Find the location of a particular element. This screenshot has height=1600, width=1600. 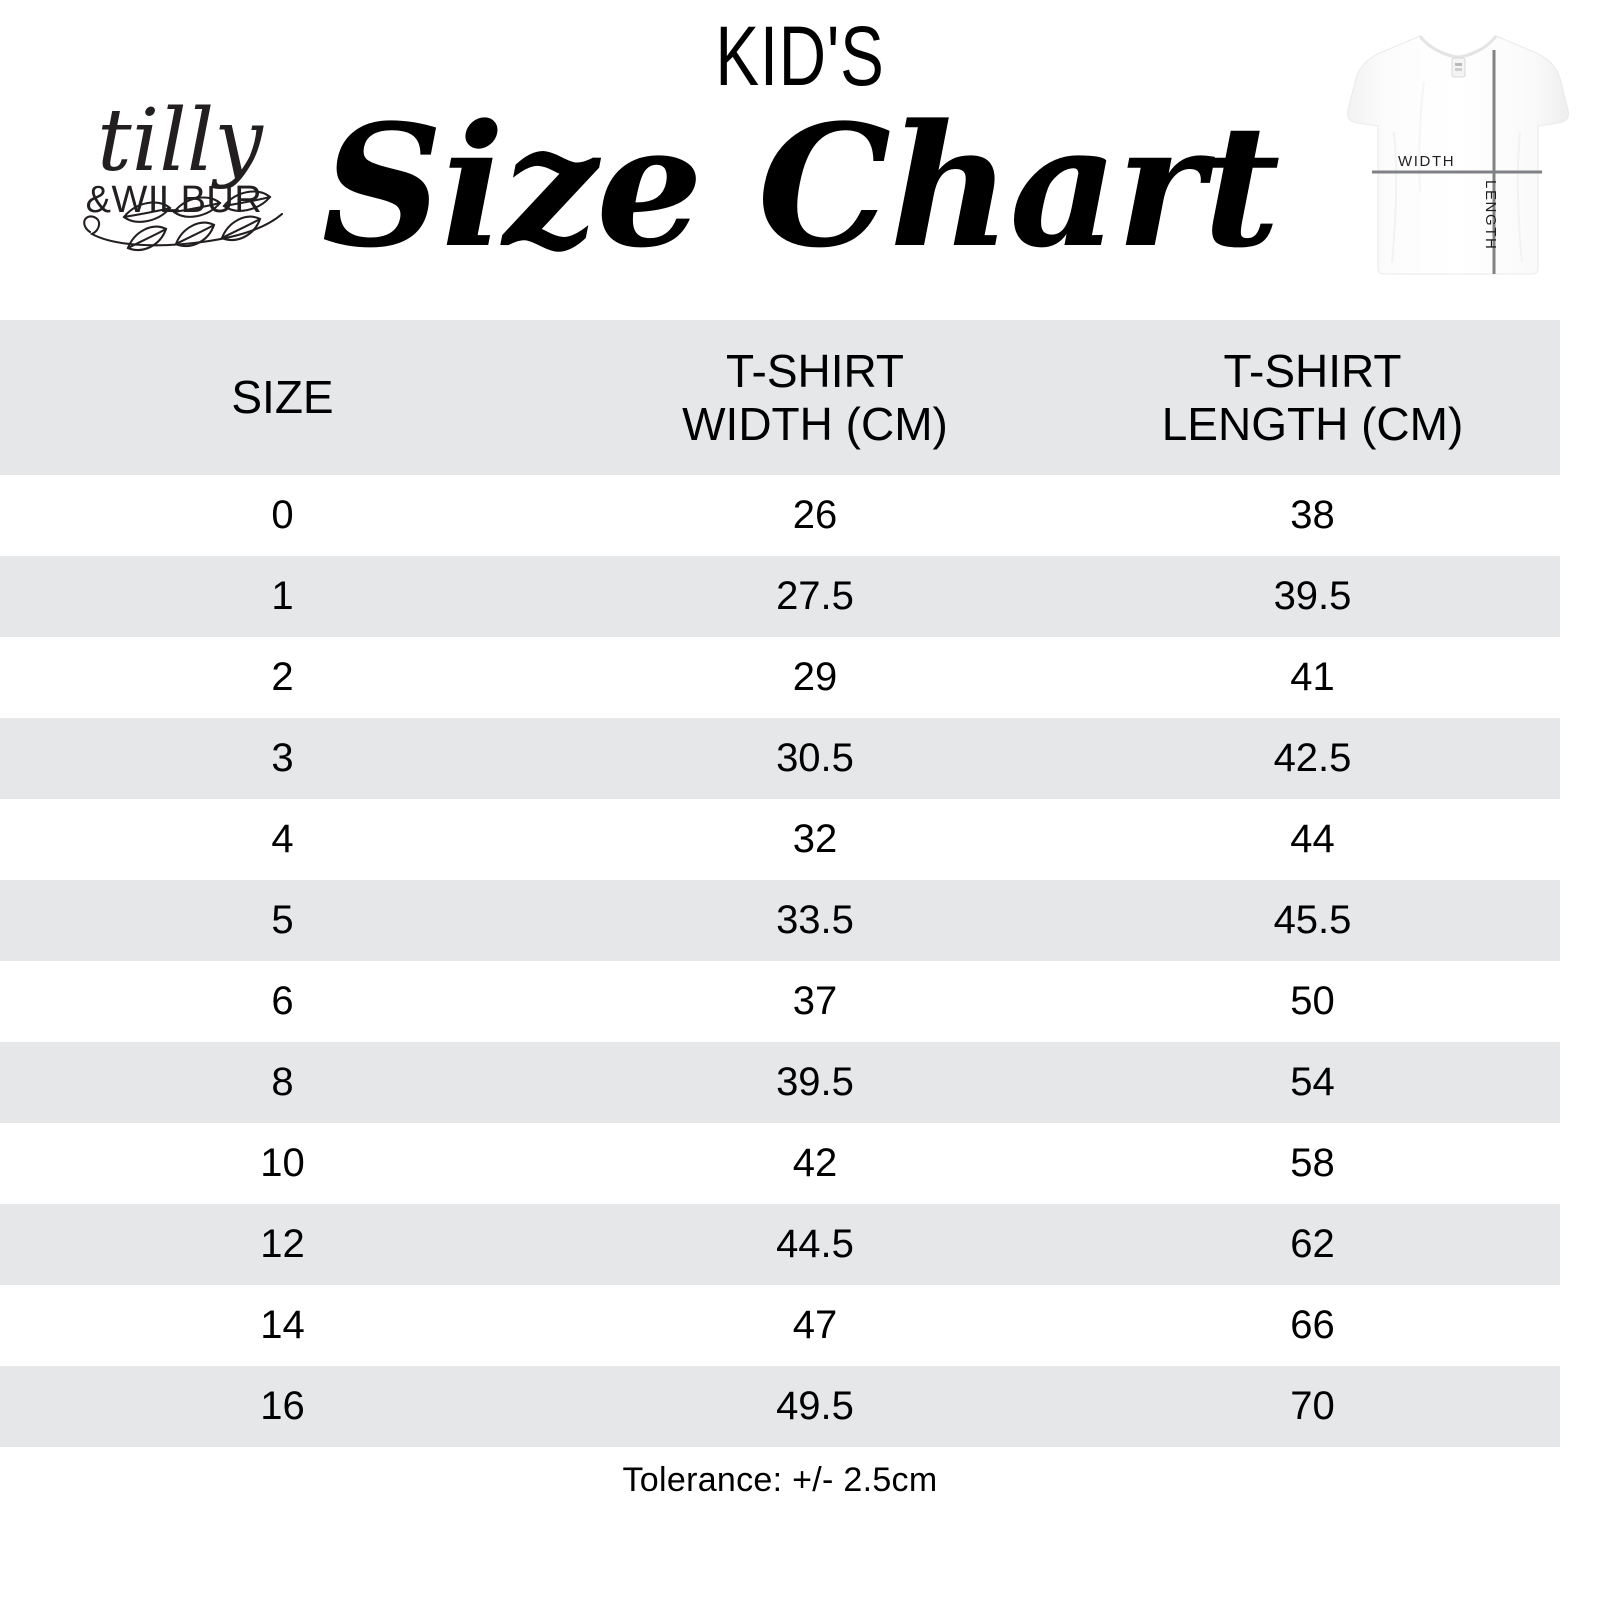

table-row: 3 30.5 42.5 is located at coordinates (780, 758).